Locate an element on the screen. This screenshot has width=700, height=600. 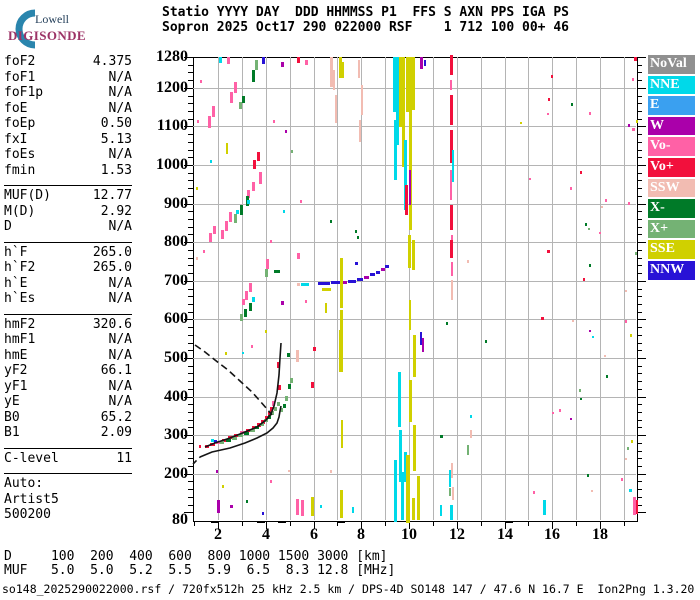
param-row: Auto: is located at coordinates (68, 484).